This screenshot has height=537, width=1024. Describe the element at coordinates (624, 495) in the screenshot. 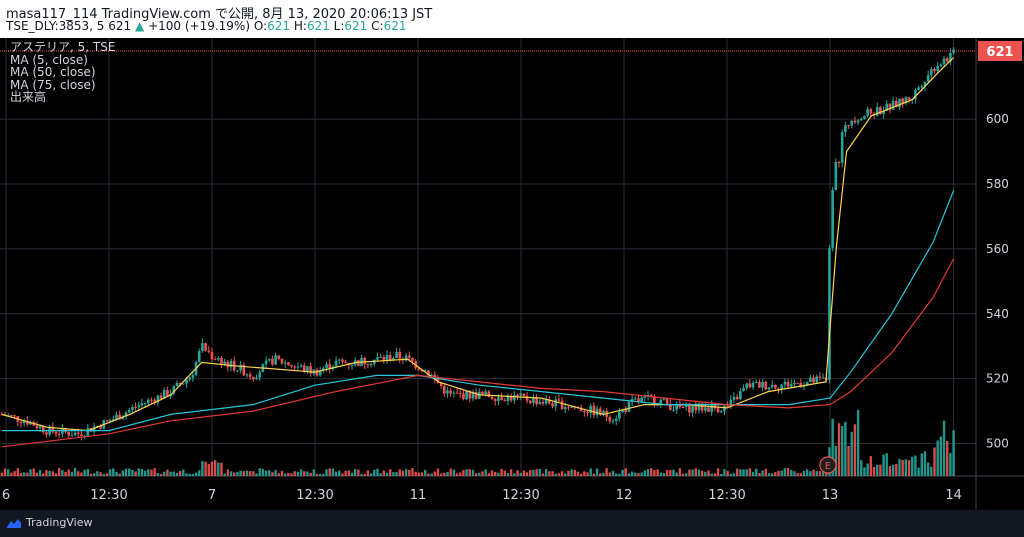

I see `x-tick-label: 12` at that location.